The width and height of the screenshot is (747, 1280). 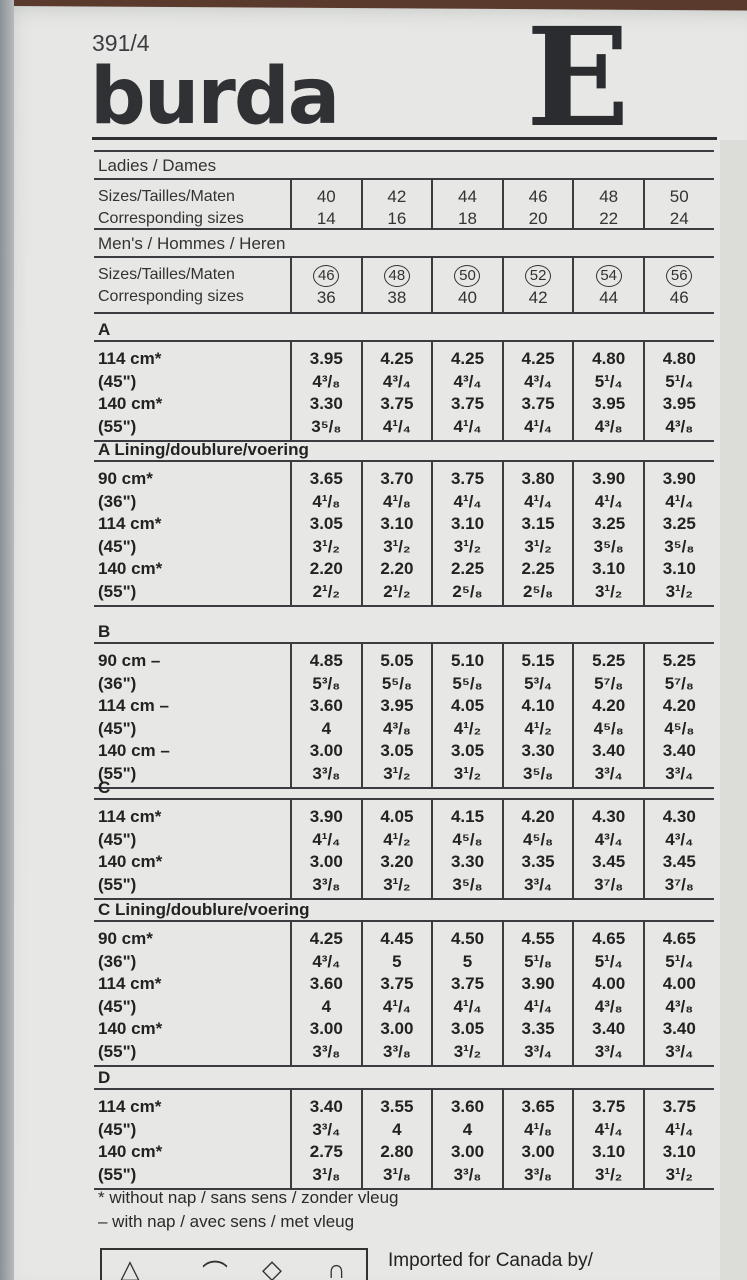 I want to click on yardage-value: 2.25, so click(x=467, y=568).